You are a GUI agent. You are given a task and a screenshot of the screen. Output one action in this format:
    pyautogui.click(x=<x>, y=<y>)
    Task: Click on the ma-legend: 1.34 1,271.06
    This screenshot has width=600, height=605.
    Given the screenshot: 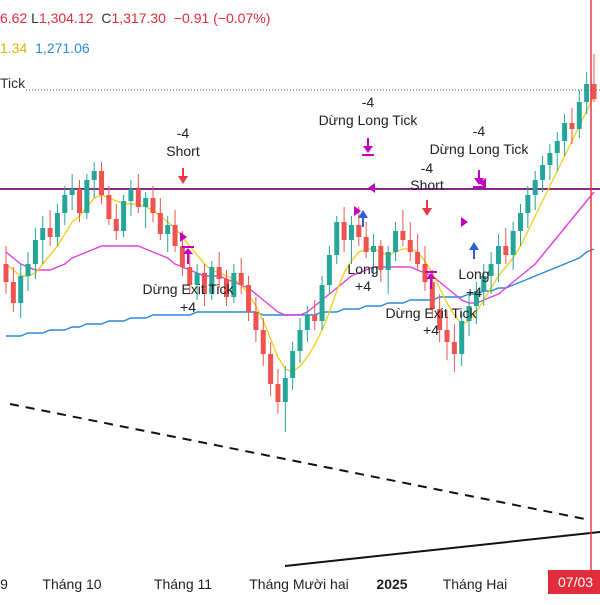 What is the action you would take?
    pyautogui.click(x=45, y=48)
    